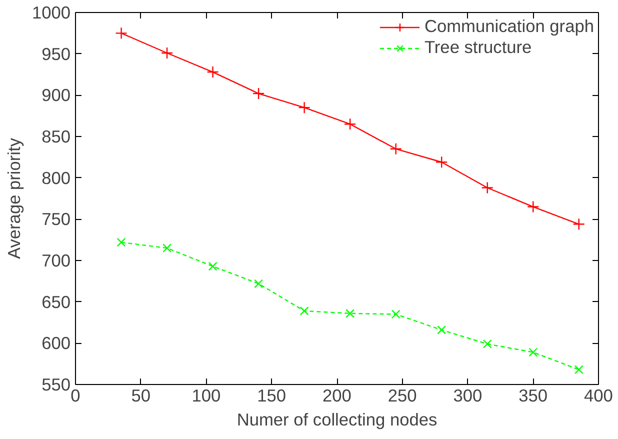 The width and height of the screenshot is (618, 439). What do you see at coordinates (598, 396) in the screenshot?
I see `x-tick-label: 400` at bounding box center [598, 396].